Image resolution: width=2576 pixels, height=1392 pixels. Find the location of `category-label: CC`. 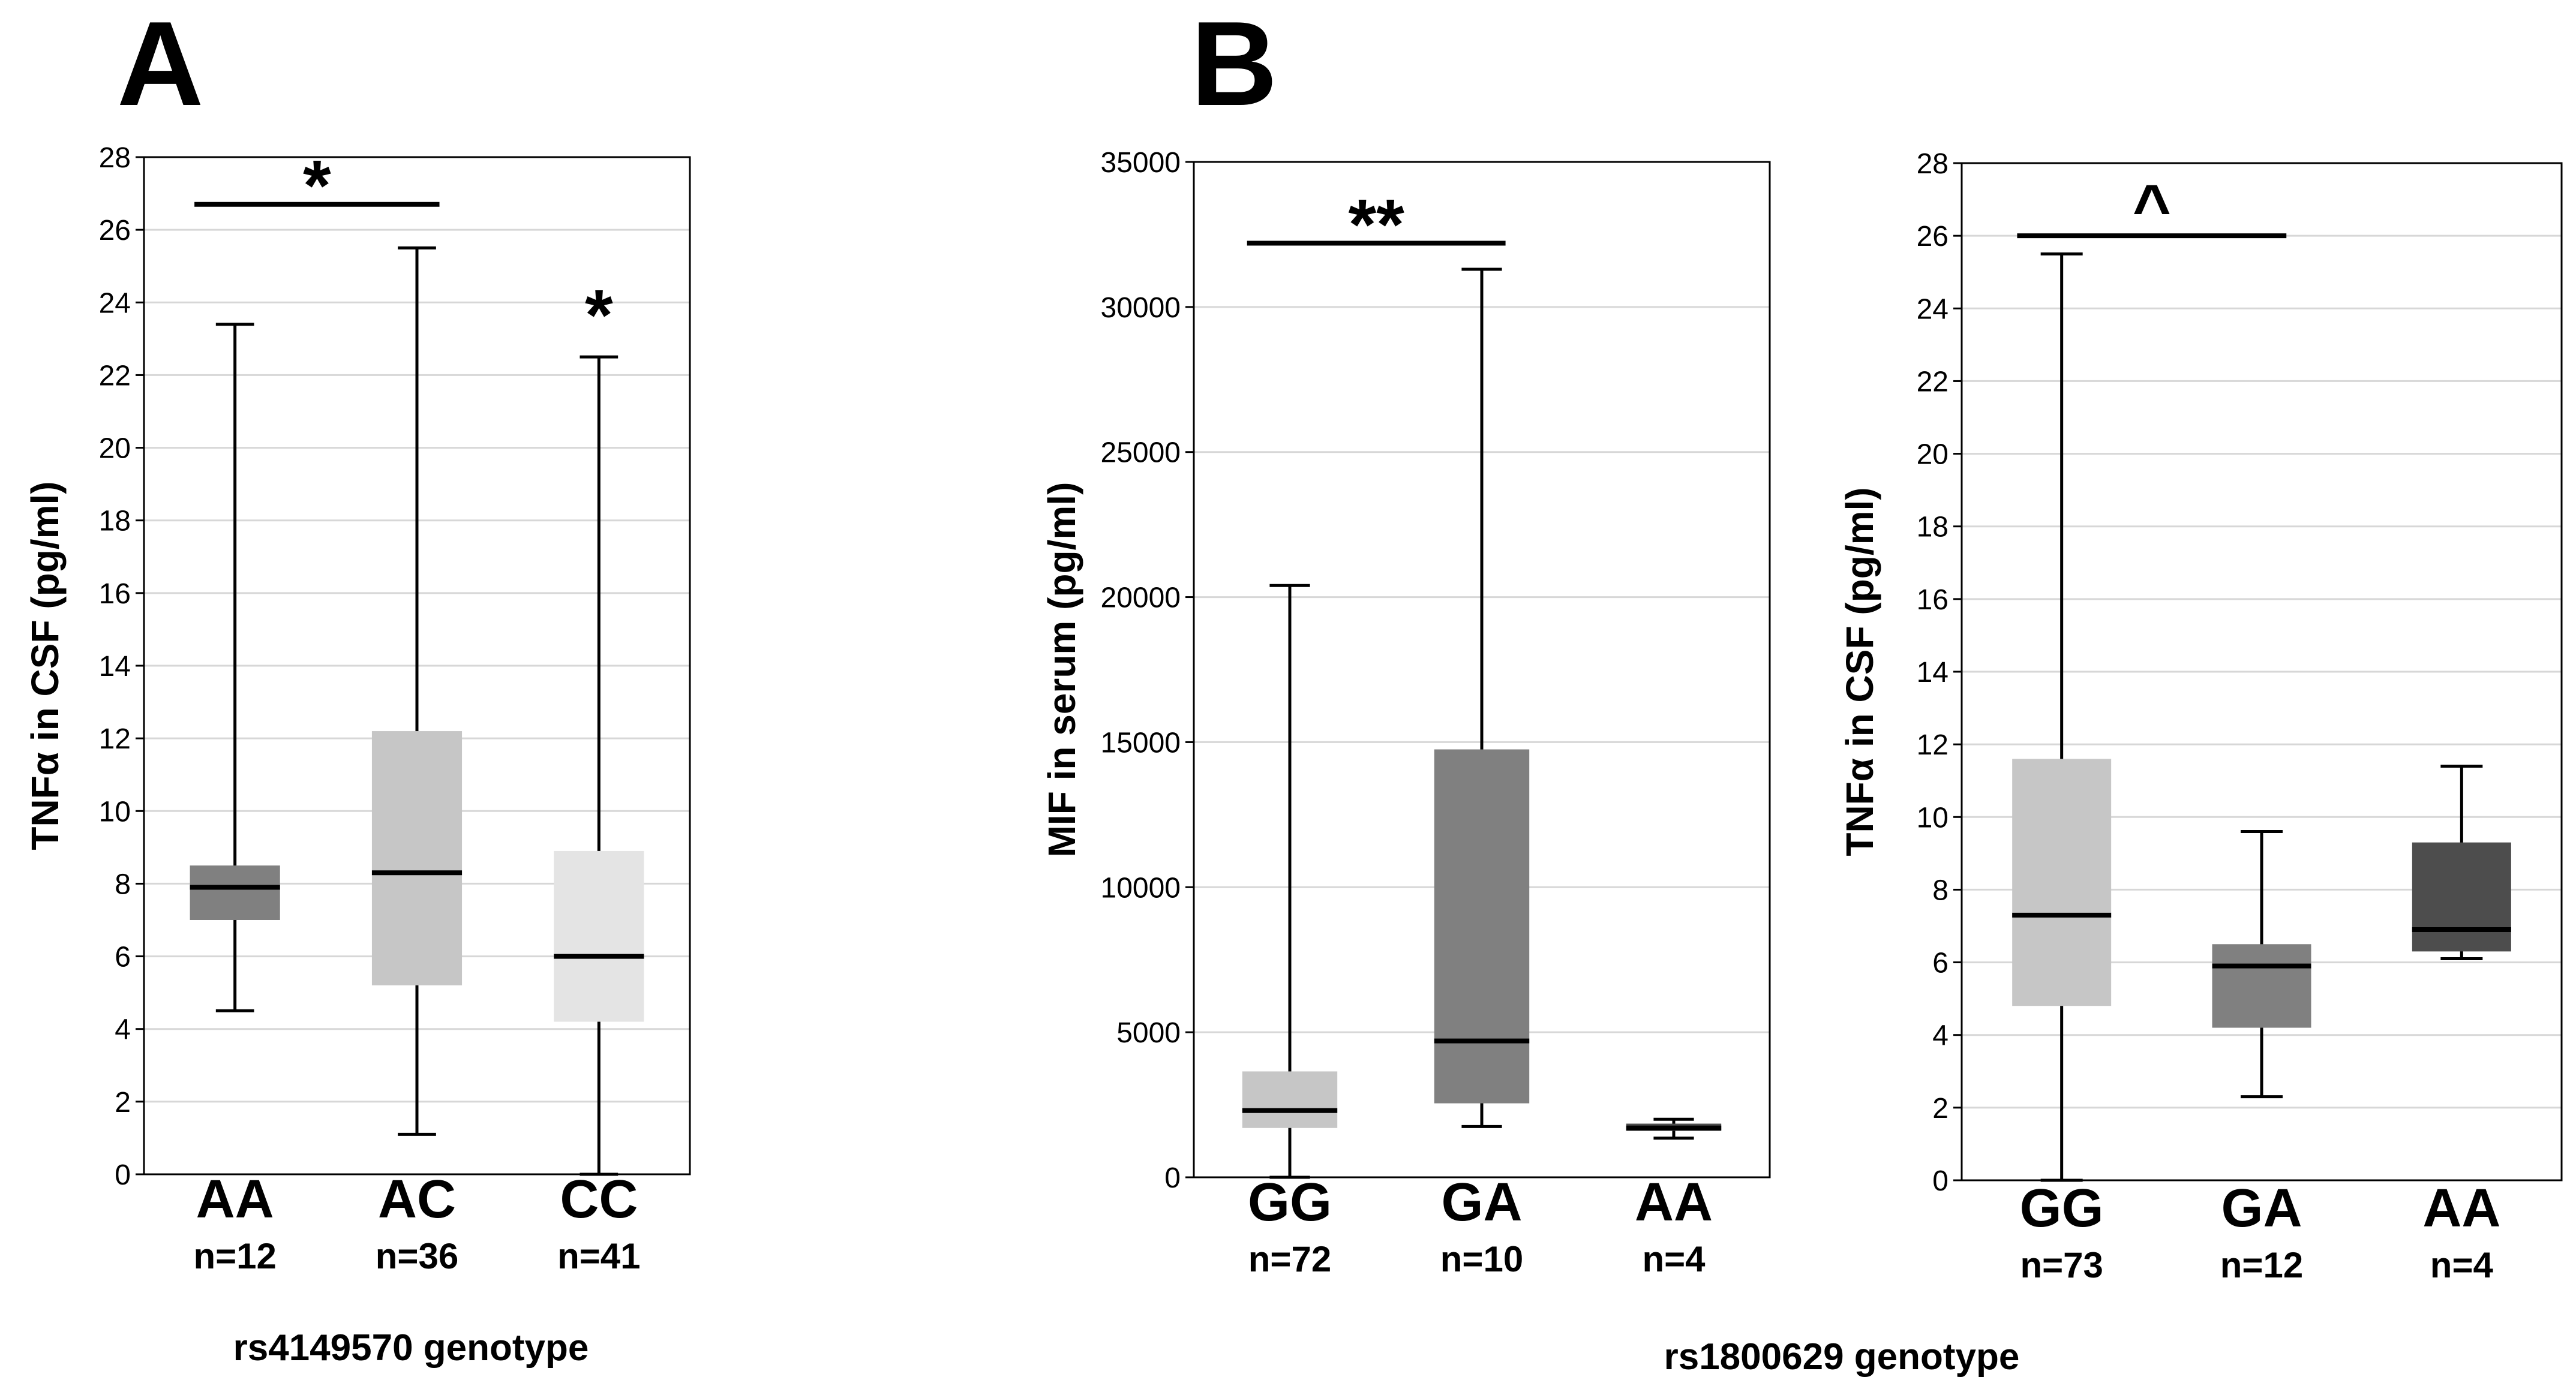

category-label: CC is located at coordinates (599, 1199).